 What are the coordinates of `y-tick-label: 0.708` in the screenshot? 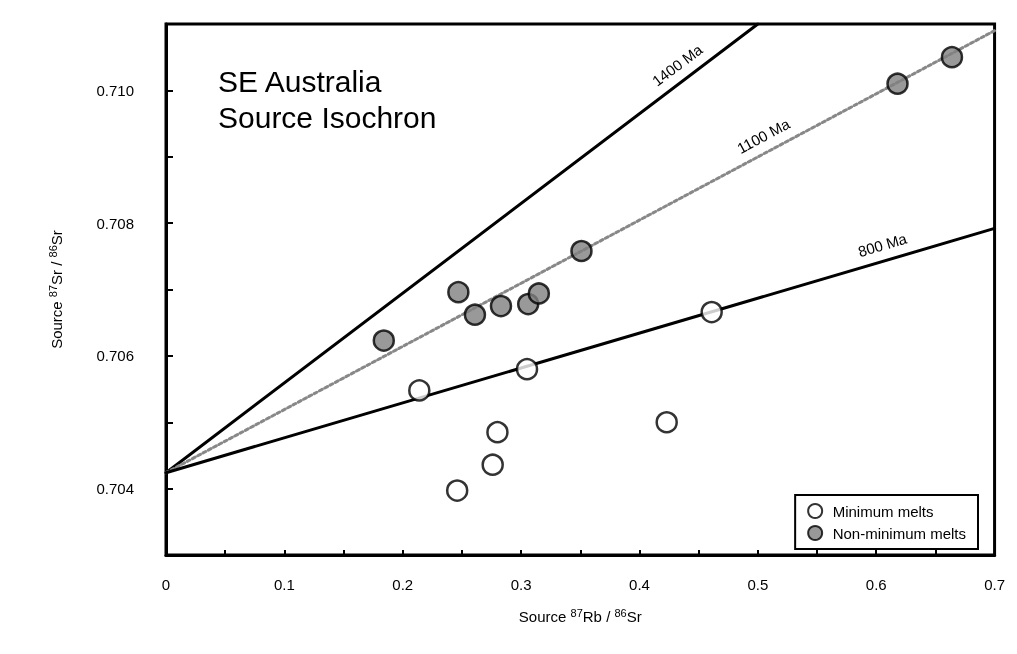 It's located at (115, 223).